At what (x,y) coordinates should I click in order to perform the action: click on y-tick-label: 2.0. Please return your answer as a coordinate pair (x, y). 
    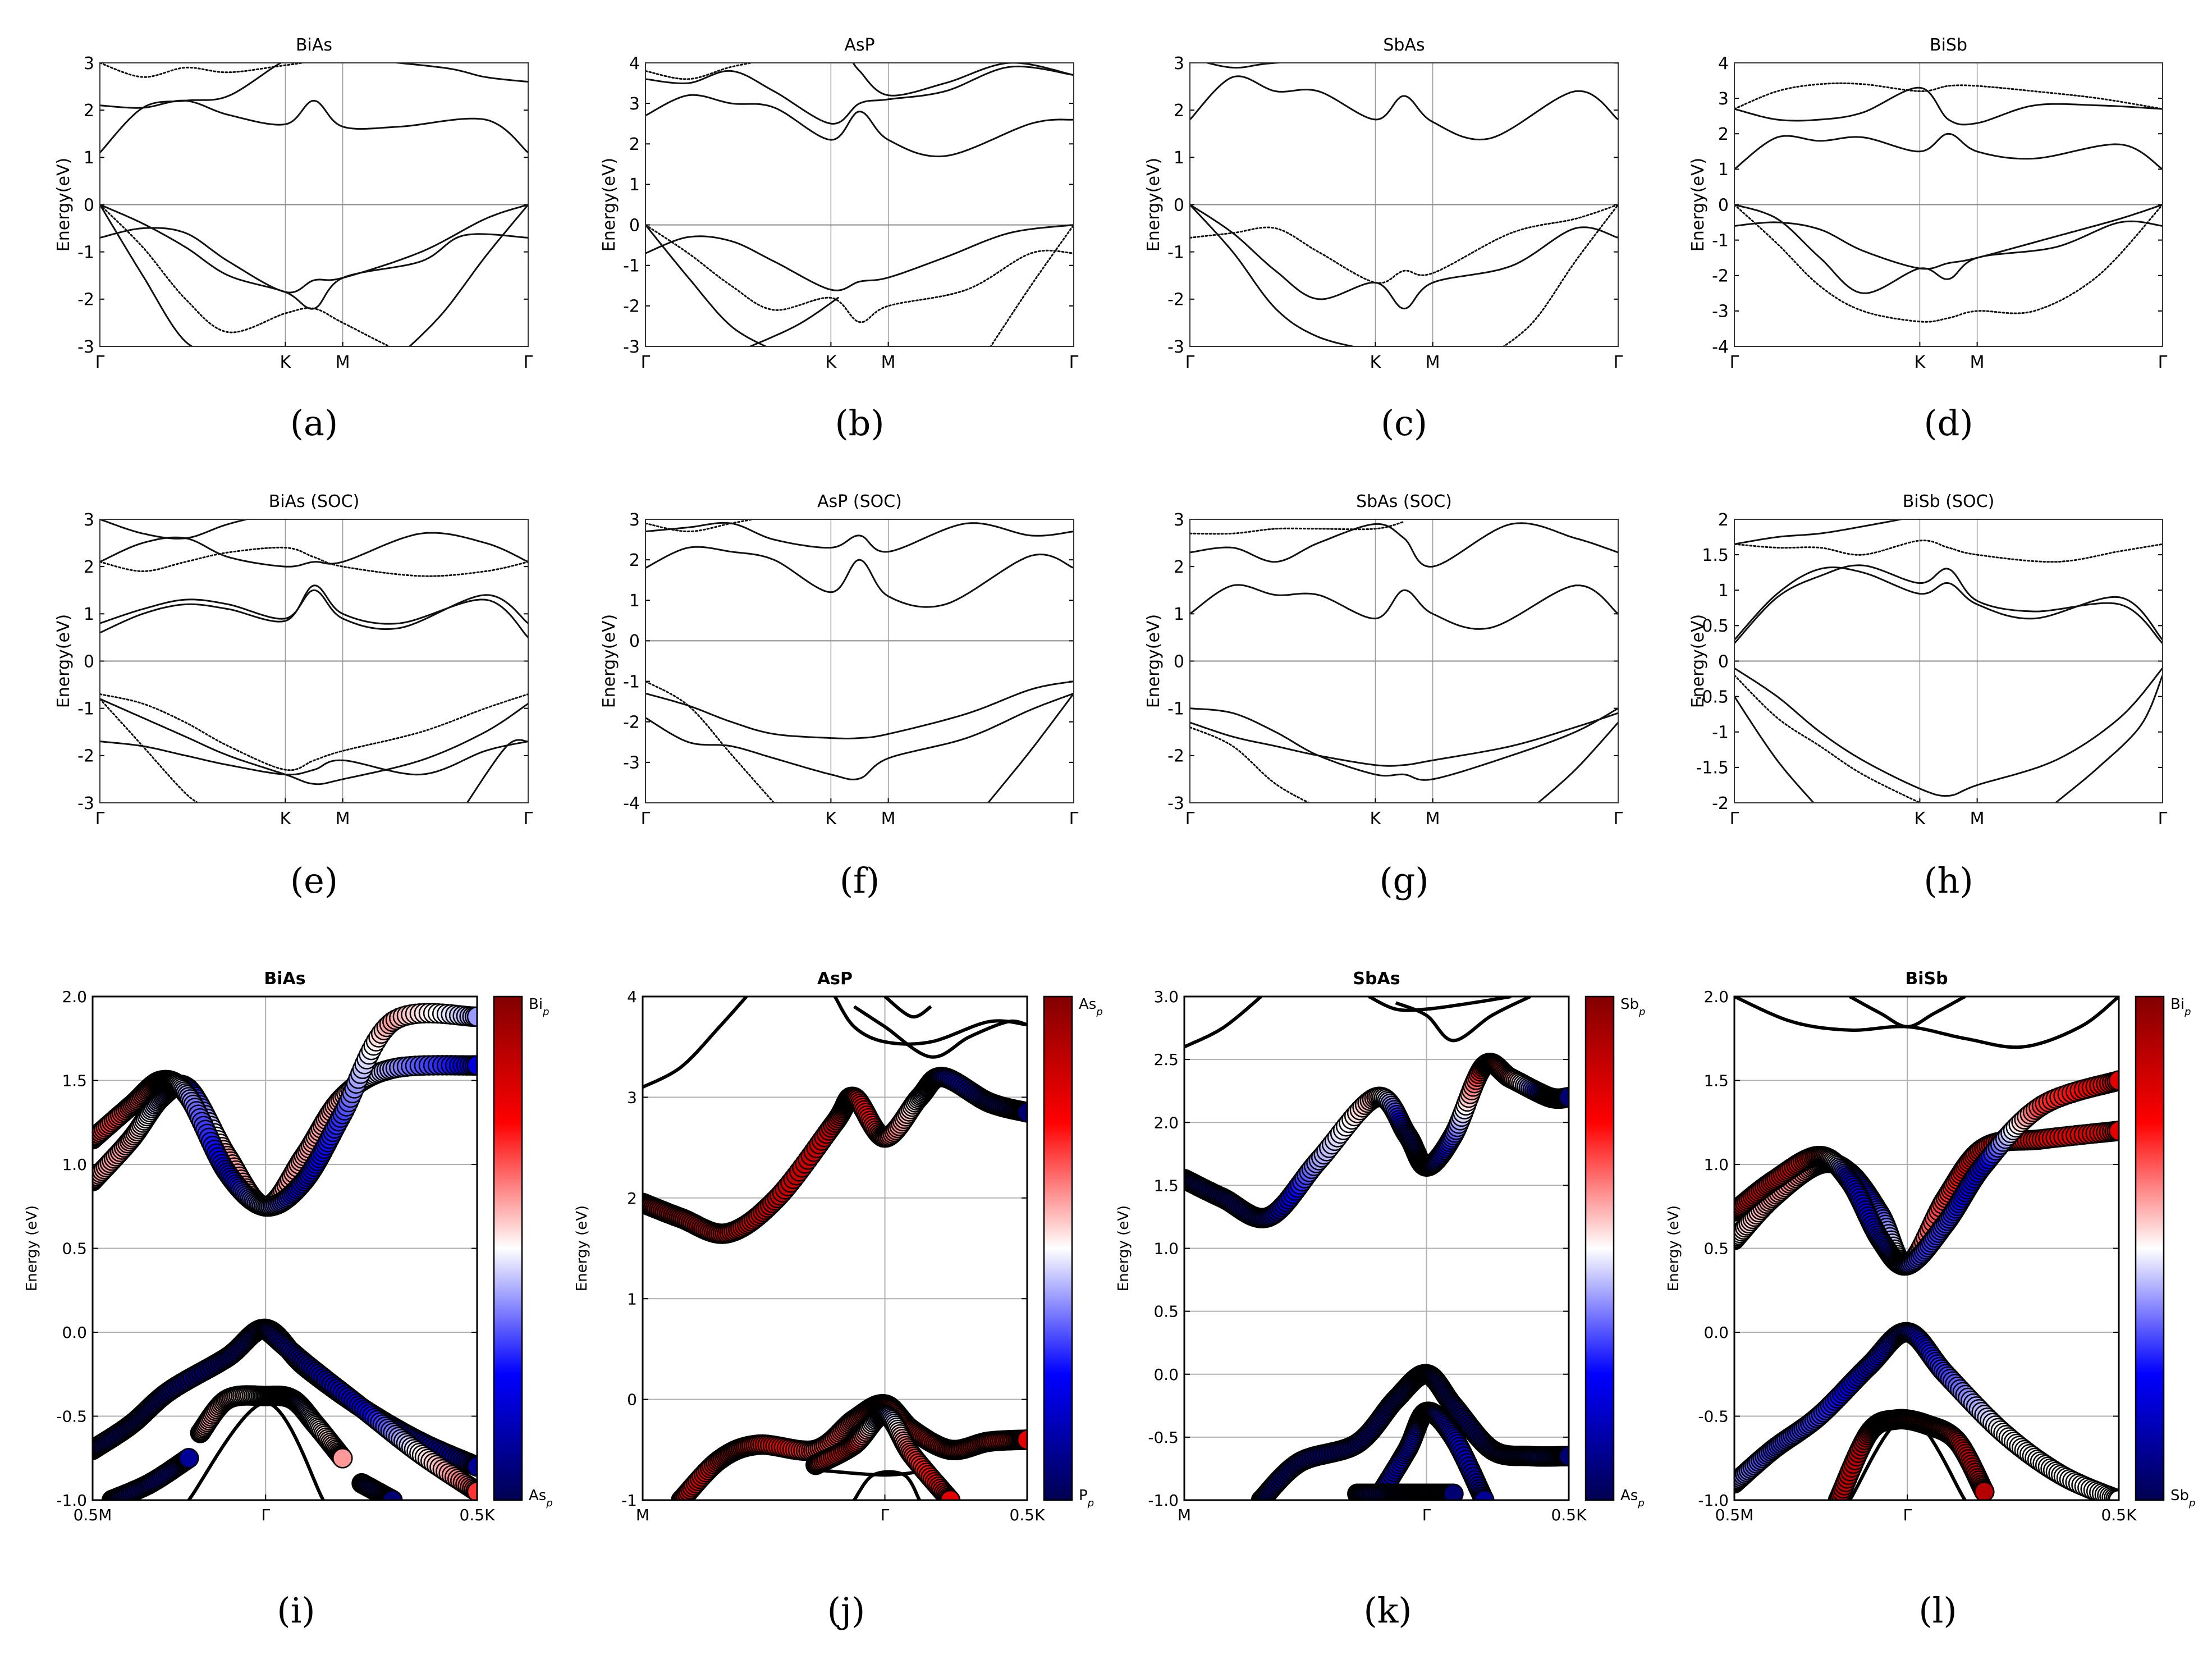
    Looking at the image, I should click on (1716, 997).